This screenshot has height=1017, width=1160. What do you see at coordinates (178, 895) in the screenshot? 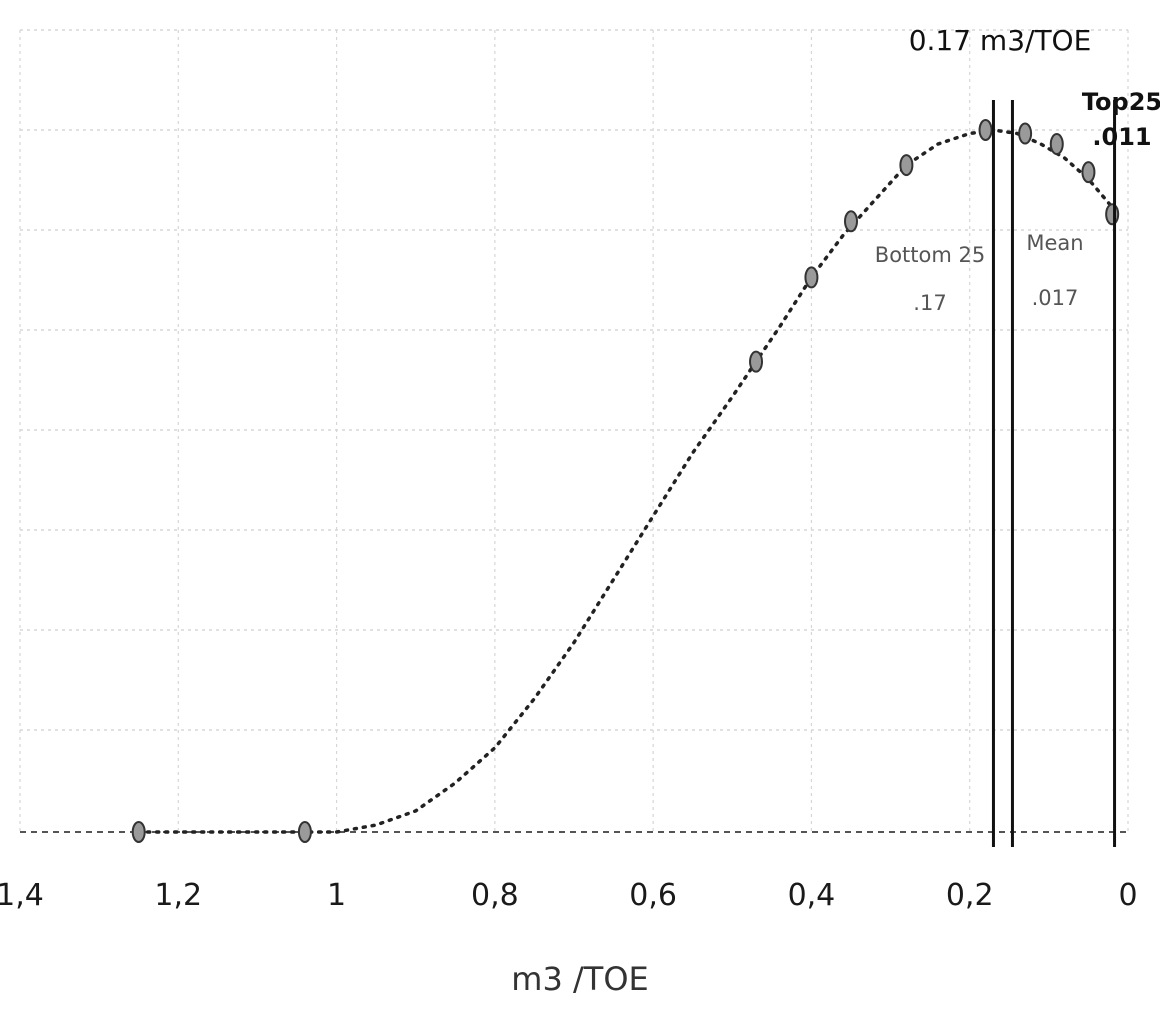
I see `x-tick-label: 1,2` at bounding box center [178, 895].